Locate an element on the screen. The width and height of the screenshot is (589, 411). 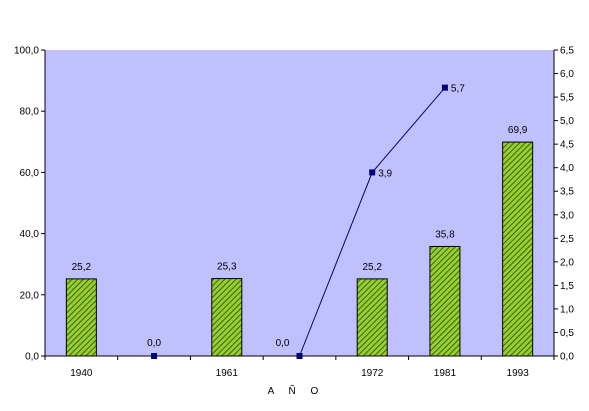
bar-data-label: 69,9 is located at coordinates (518, 130).